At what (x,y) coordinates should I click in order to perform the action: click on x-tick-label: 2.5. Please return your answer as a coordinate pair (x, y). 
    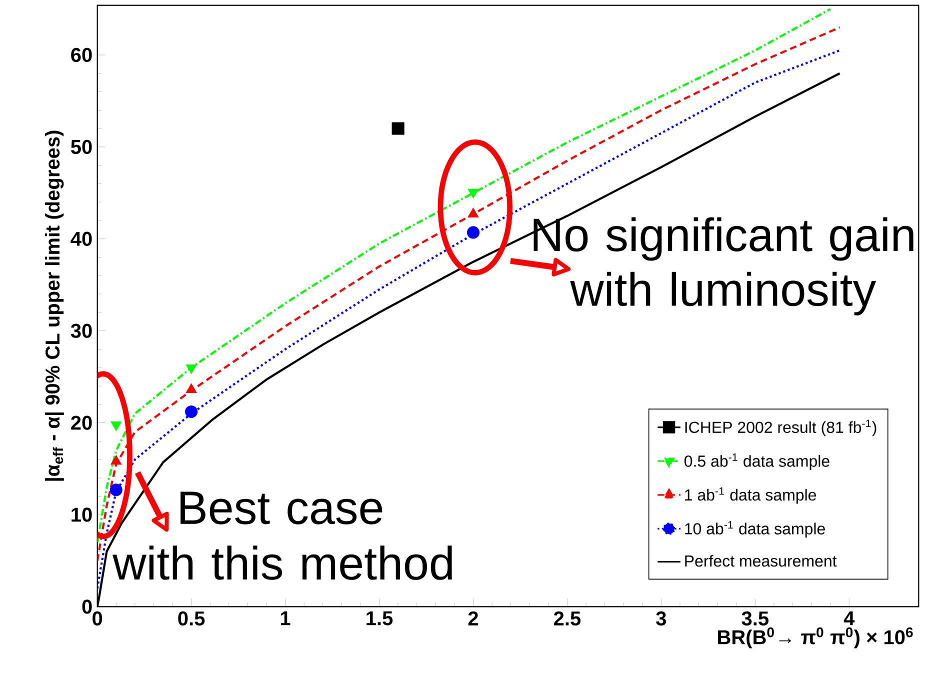
    Looking at the image, I should click on (567, 618).